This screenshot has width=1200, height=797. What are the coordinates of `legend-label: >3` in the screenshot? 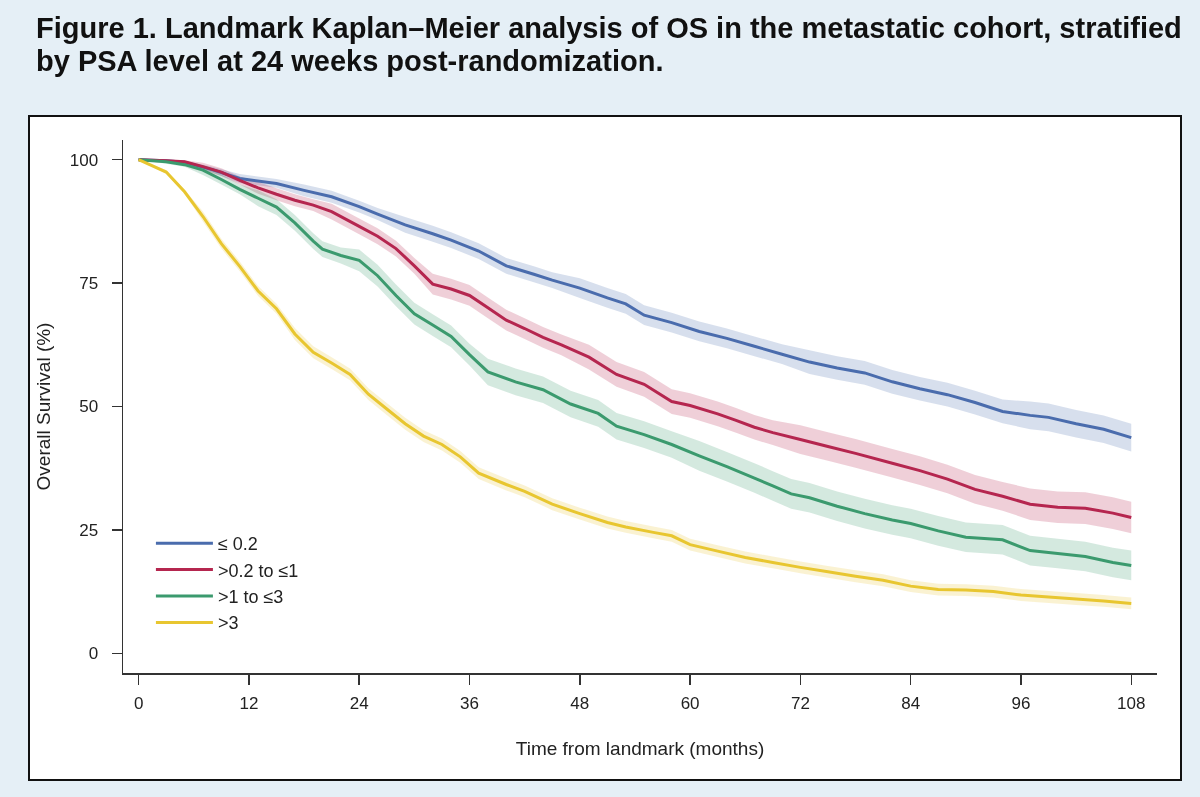 It's located at (228, 623).